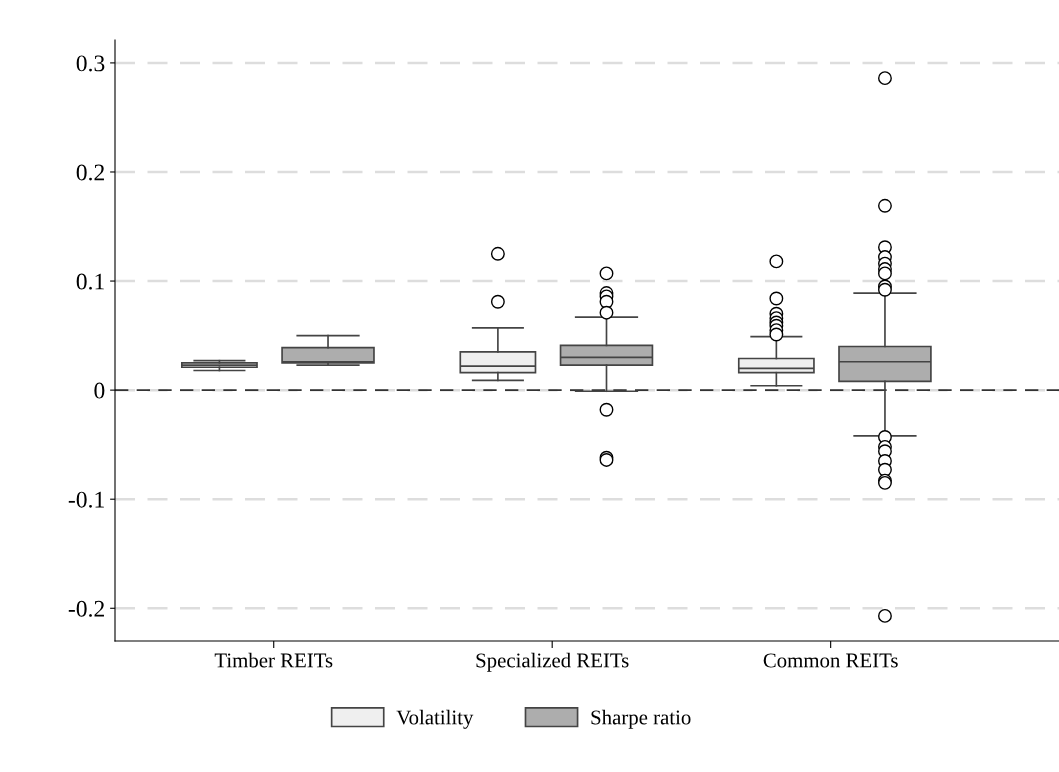  Describe the element at coordinates (435, 719) in the screenshot. I see `legend-label: Volatility` at that location.